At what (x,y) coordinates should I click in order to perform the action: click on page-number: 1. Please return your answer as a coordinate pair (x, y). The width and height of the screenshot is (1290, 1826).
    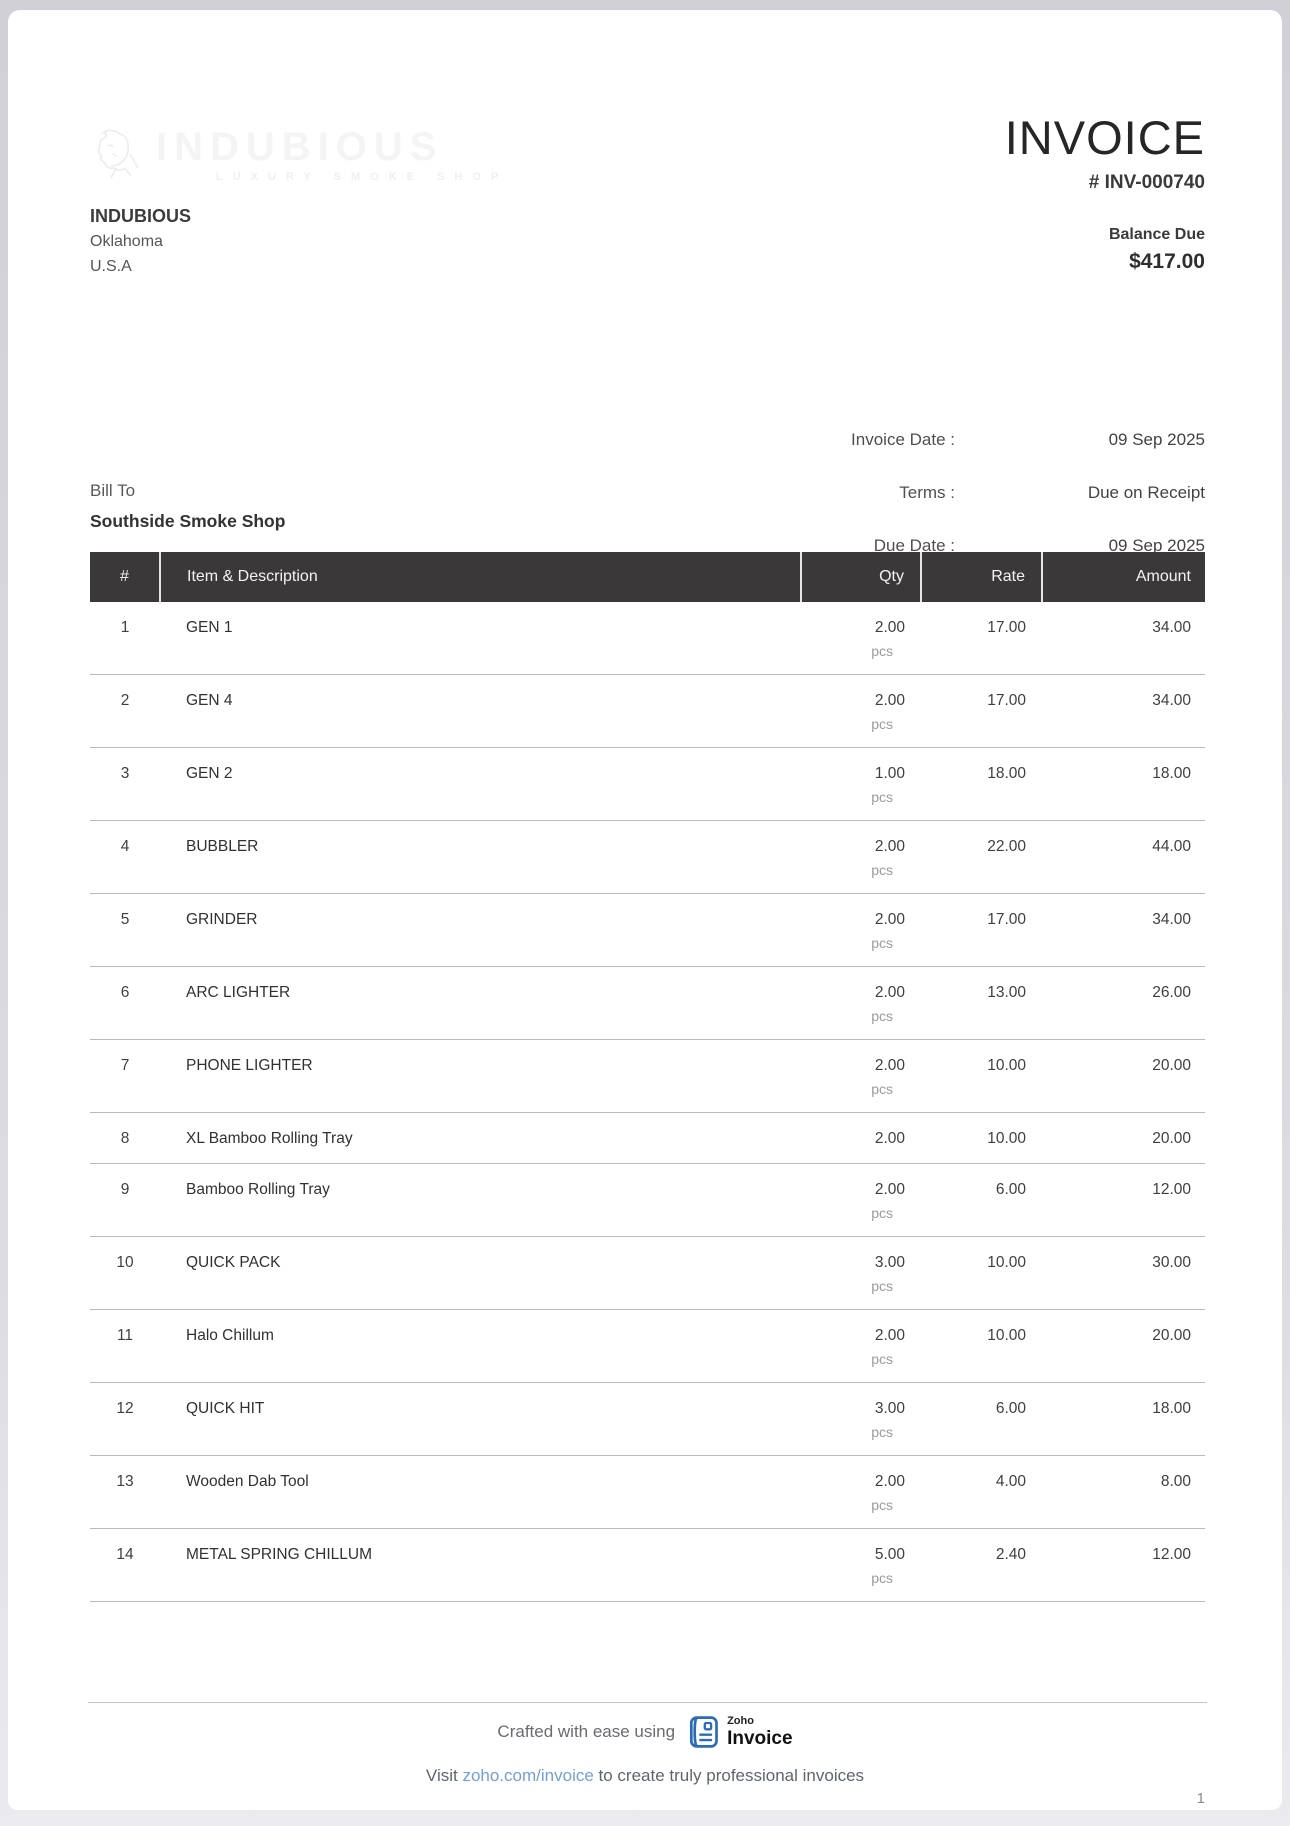
    Looking at the image, I should click on (1200, 1798).